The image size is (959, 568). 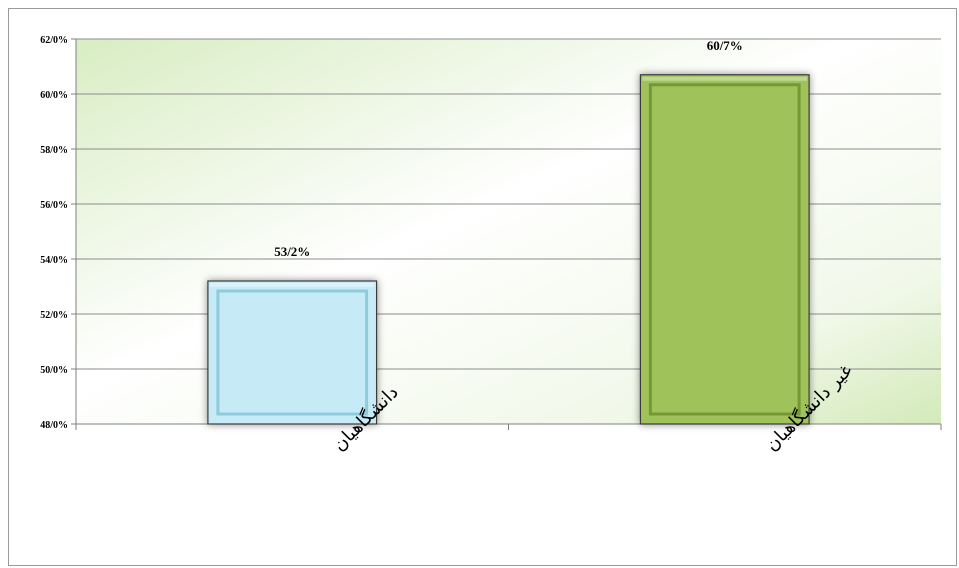 I want to click on y-tick-label: 62/0%, so click(x=54, y=40).